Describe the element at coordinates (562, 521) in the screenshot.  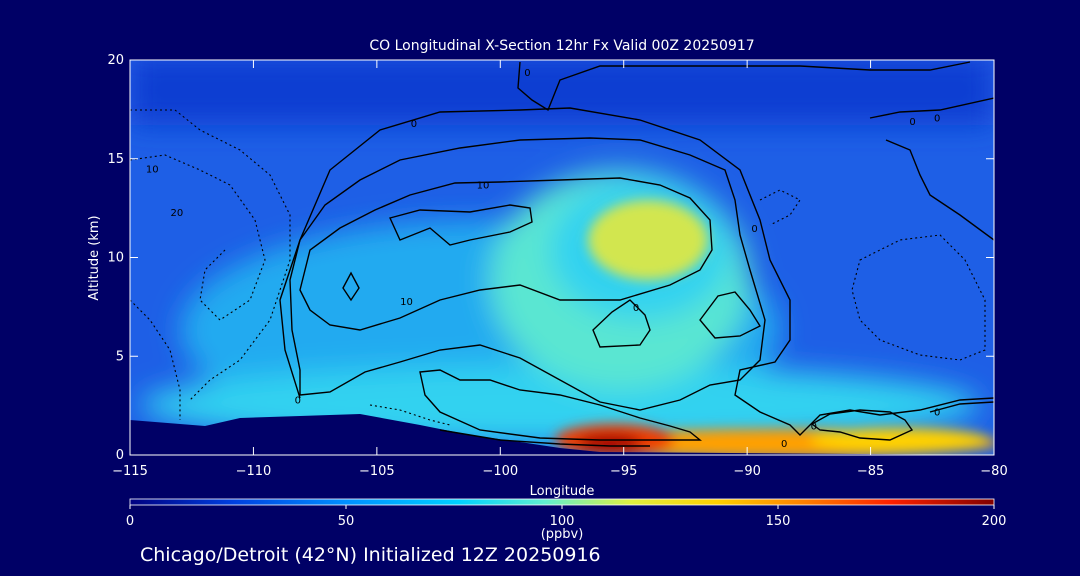
I see `colorbar-tick-label: 100` at that location.